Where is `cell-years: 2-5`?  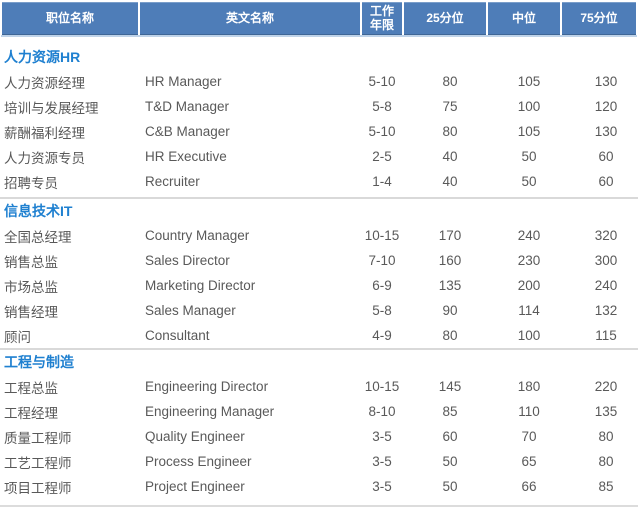
cell-years: 2-5 is located at coordinates (382, 156).